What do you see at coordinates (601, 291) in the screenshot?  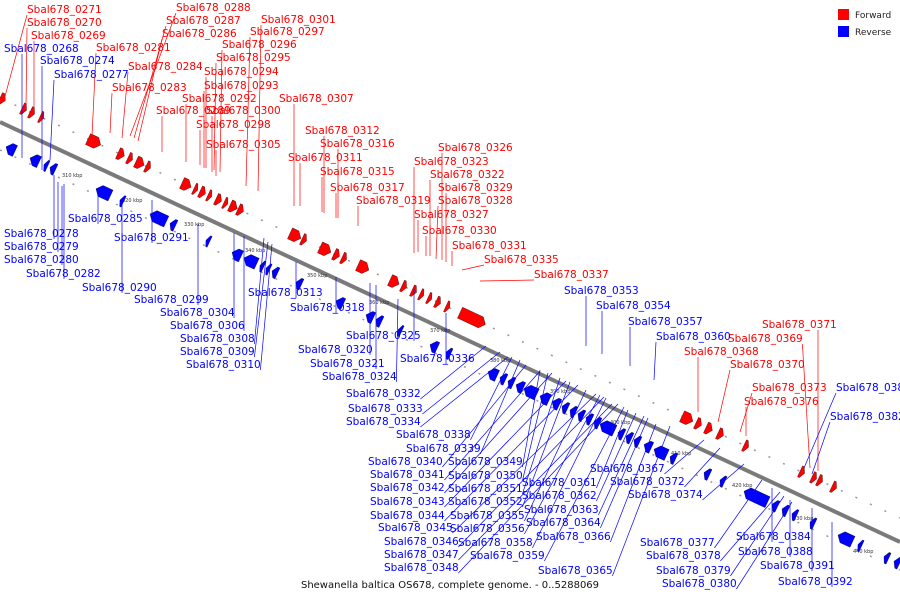 I see `reverse-gene-label: Sbal678_0353` at bounding box center [601, 291].